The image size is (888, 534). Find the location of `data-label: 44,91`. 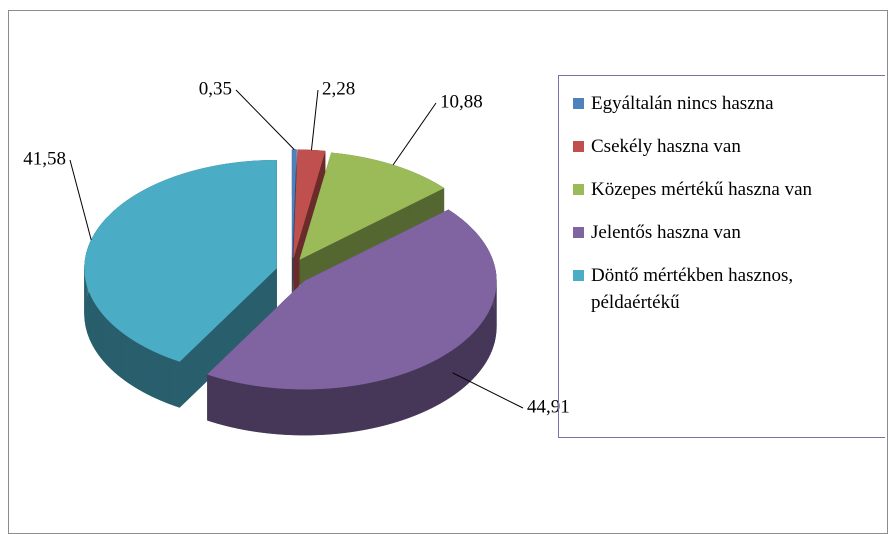

data-label: 44,91 is located at coordinates (548, 406).